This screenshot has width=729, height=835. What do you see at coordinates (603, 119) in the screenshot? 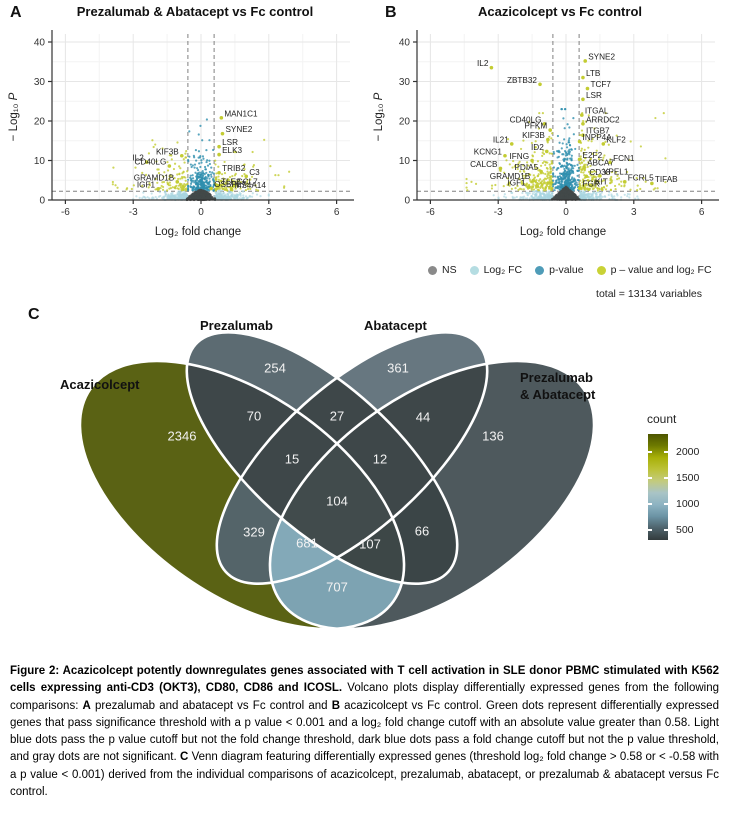
I see `gene-label-ARRDC2: ARRDC2` at bounding box center [603, 119].